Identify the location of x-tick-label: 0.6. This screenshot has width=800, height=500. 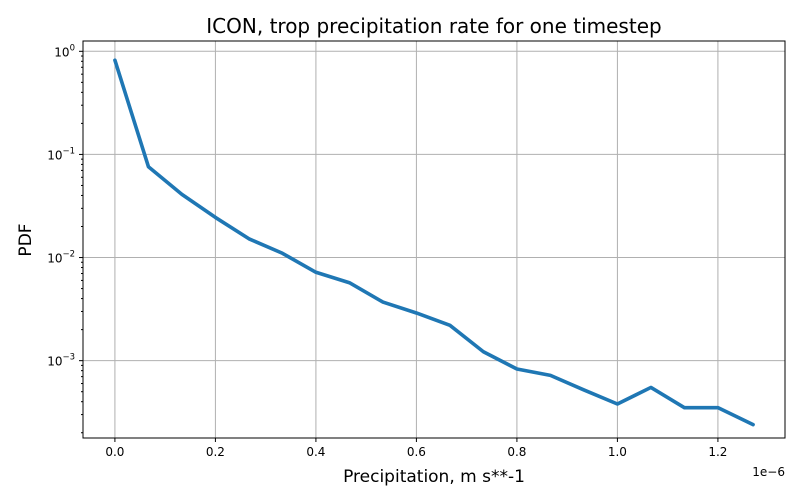
(416, 452).